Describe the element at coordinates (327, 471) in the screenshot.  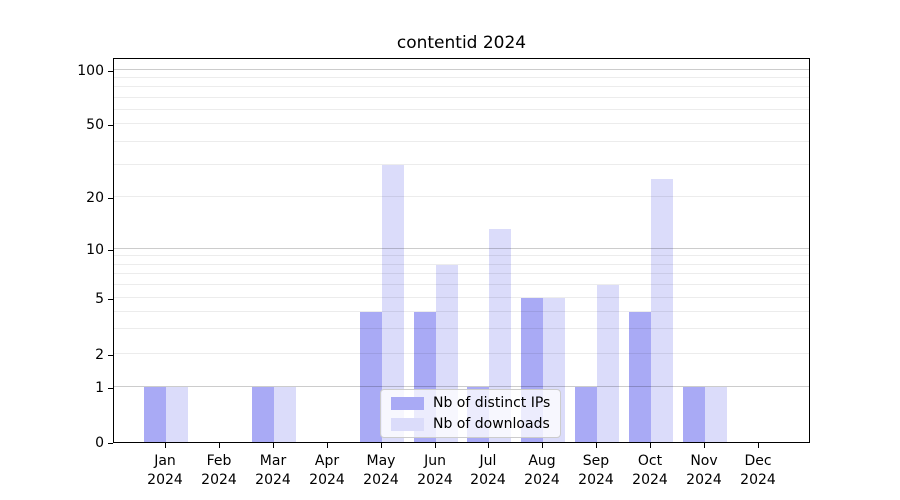
I see `x-axis-tick-label-apr: Apr 2024` at that location.